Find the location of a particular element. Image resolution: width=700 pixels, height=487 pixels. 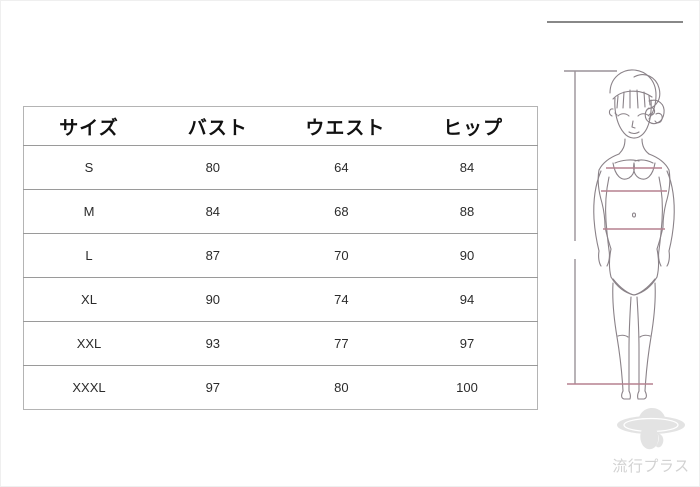

column-header-waist: ウエスト is located at coordinates (345, 126).